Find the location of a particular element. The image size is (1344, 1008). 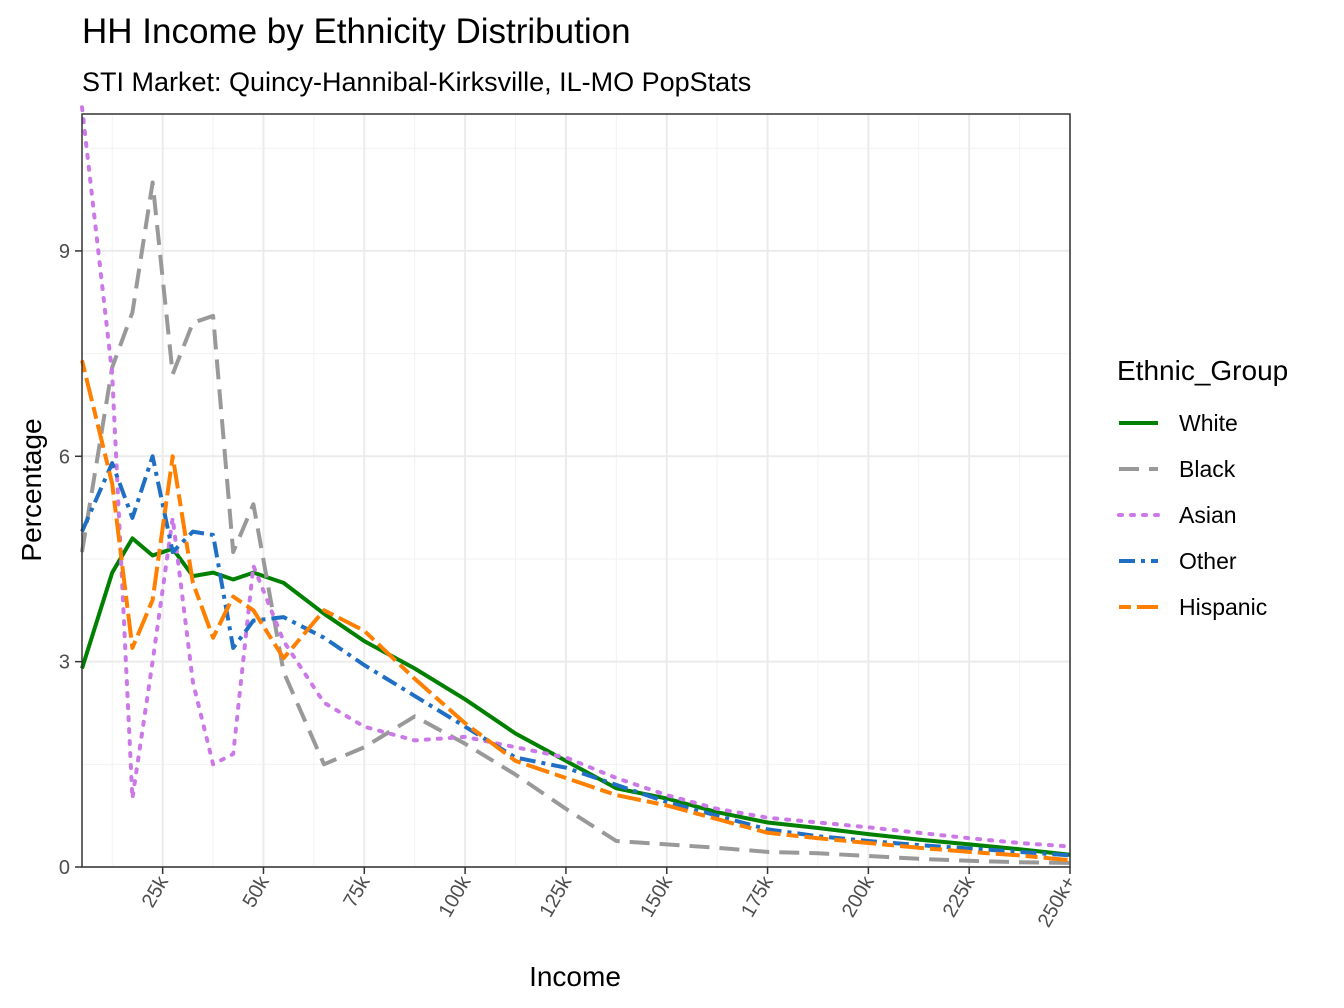

legend-label-black: Black is located at coordinates (1207, 469).